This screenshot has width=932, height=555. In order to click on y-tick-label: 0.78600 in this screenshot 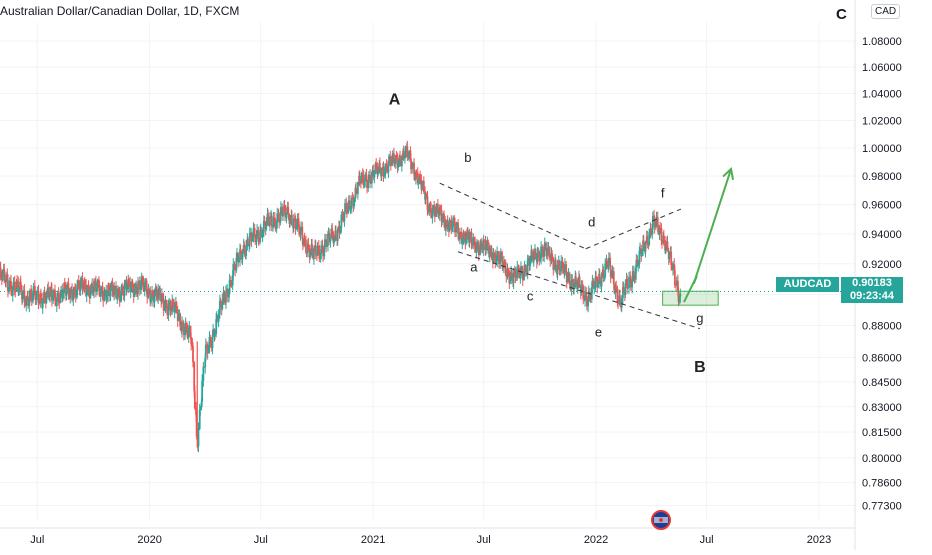, I will do `click(882, 483)`.